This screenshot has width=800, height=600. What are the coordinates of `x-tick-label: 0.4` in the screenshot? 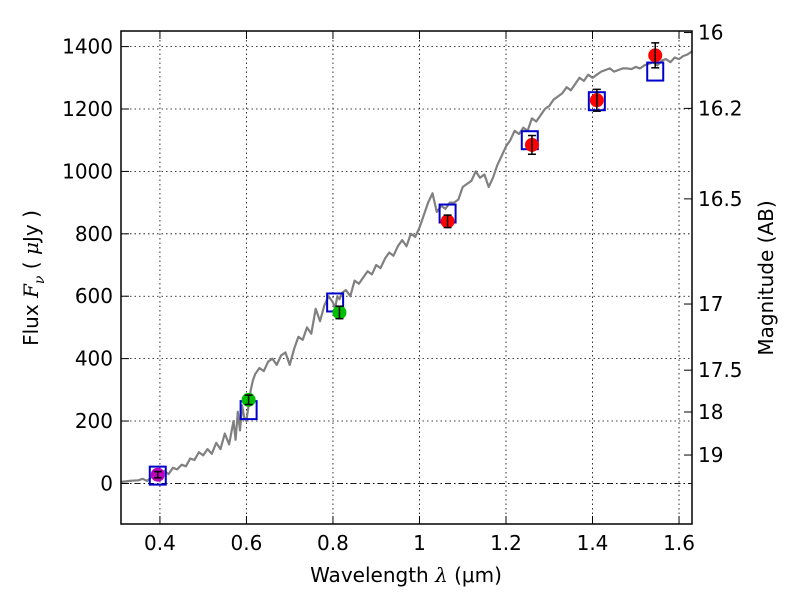 It's located at (160, 543).